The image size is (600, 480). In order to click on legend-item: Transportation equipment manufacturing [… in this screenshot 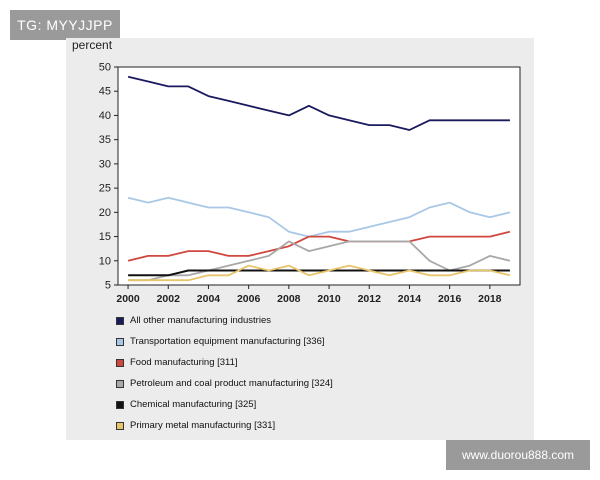, I will do `click(321, 341)`.